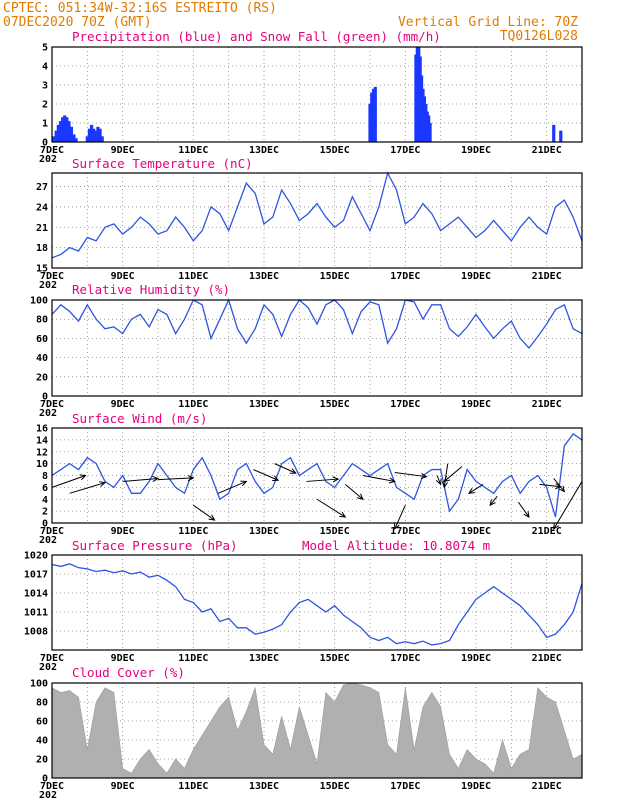 This screenshot has width=618, height=800. I want to click on y-tick-label: 15, so click(42, 269).